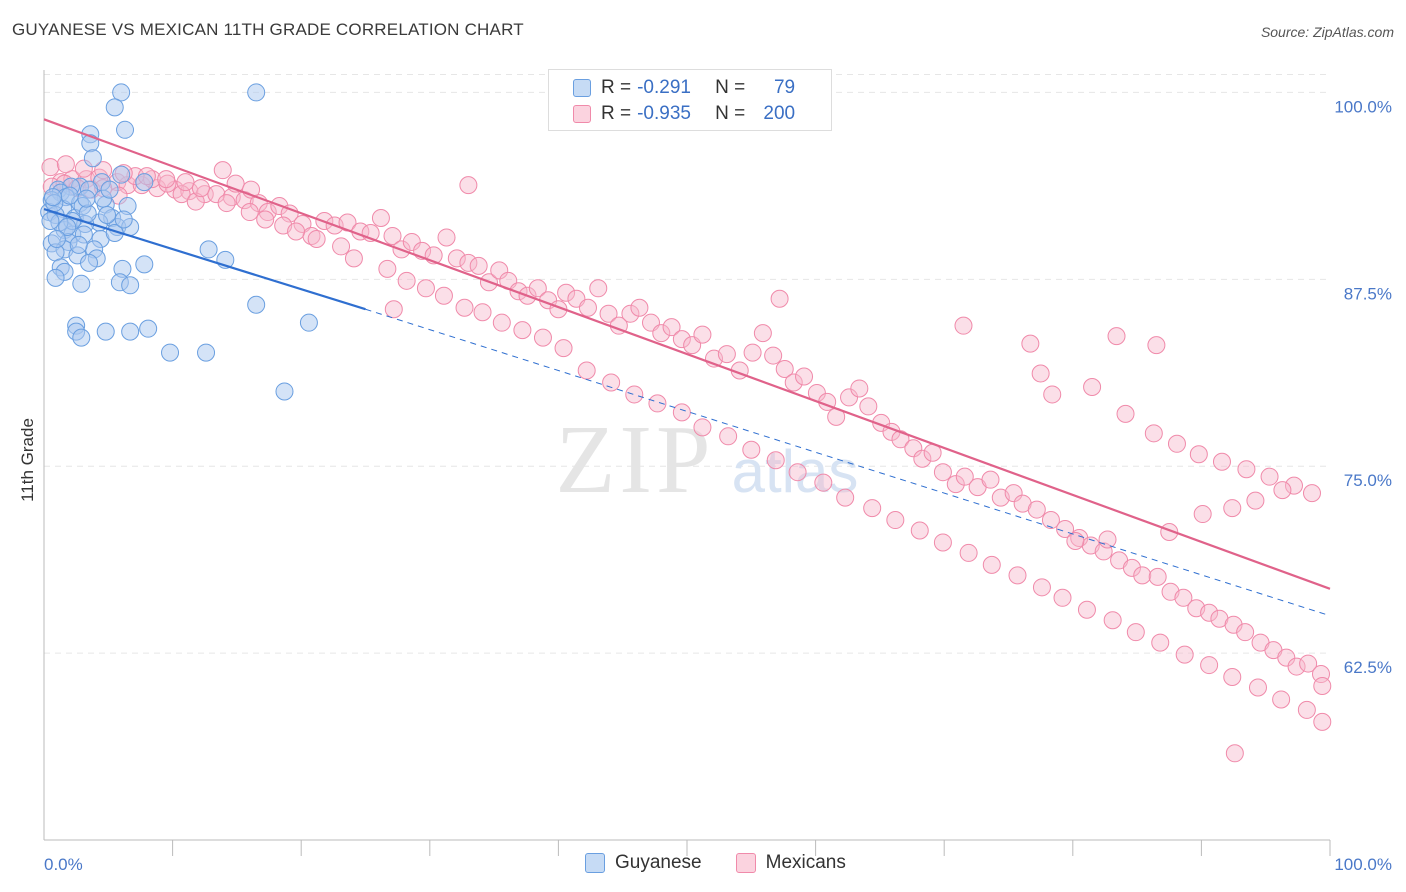 This screenshot has width=1406, height=892. What do you see at coordinates (790, 863) in the screenshot?
I see `legend-item-mexicans: Mexicans` at bounding box center [790, 863].